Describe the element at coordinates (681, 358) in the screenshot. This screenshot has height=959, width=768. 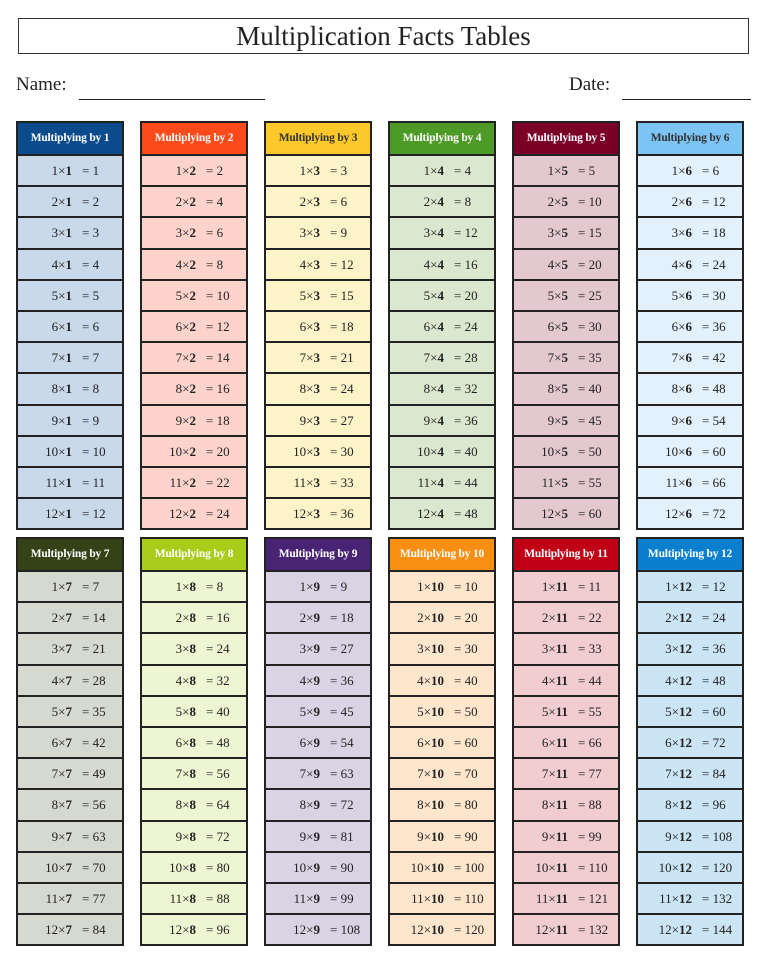
I see `row-factors: 7×6` at that location.